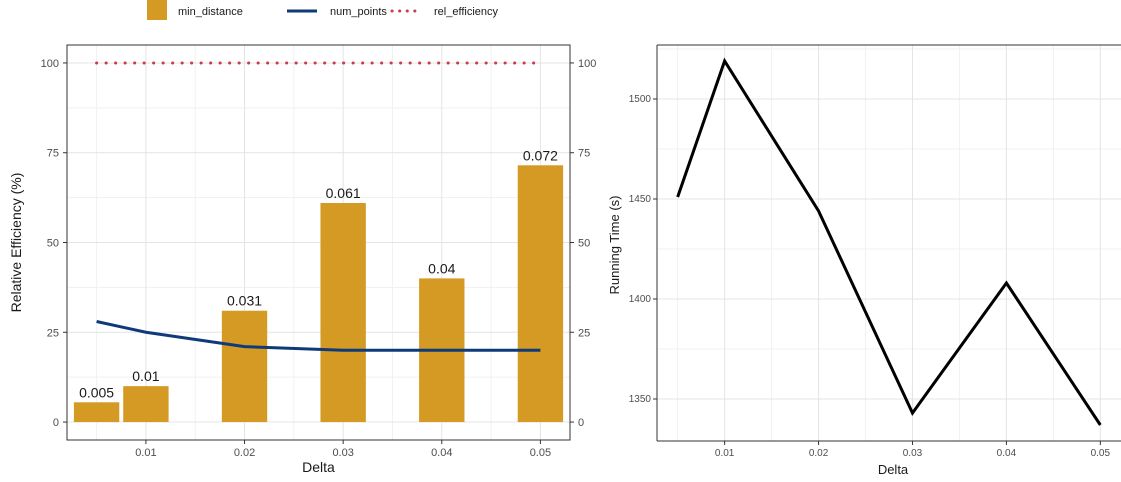 Image resolution: width=1121 pixels, height=482 pixels. I want to click on bar-data-label: 0.04, so click(441, 268).